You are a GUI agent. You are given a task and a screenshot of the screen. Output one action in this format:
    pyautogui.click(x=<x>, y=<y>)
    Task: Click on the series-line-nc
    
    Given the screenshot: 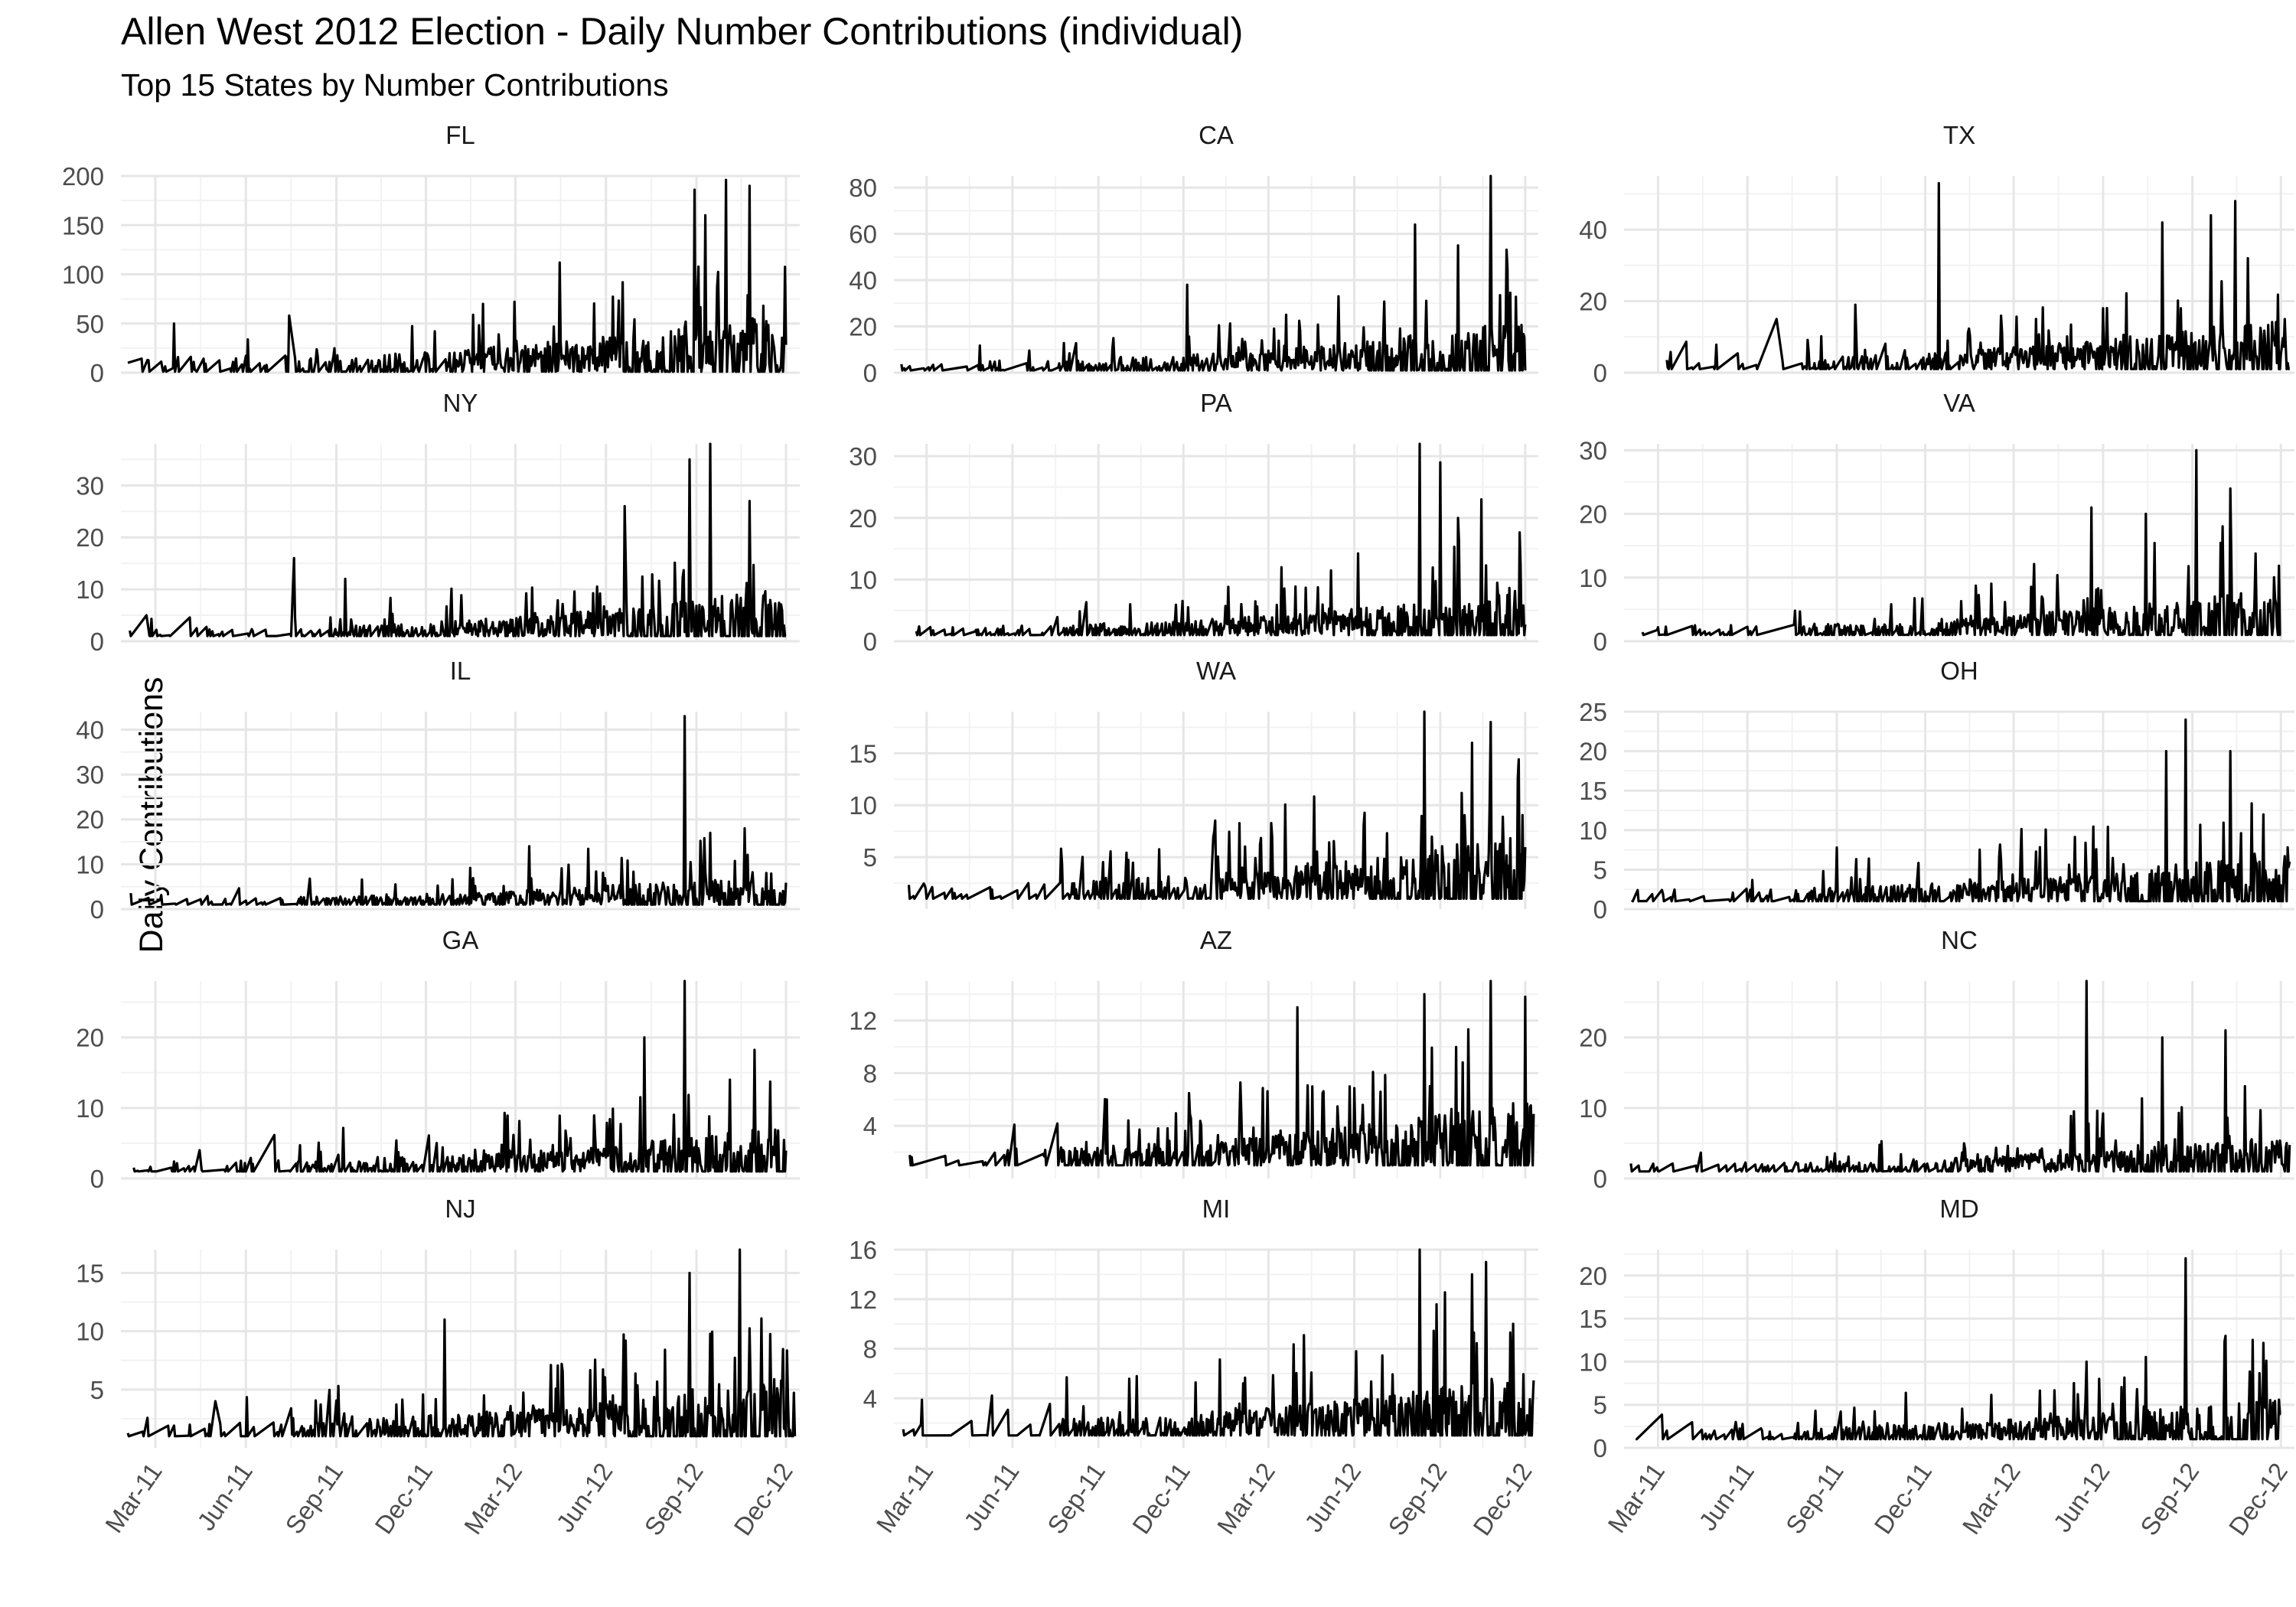 What is the action you would take?
    pyautogui.click(x=1960, y=1076)
    